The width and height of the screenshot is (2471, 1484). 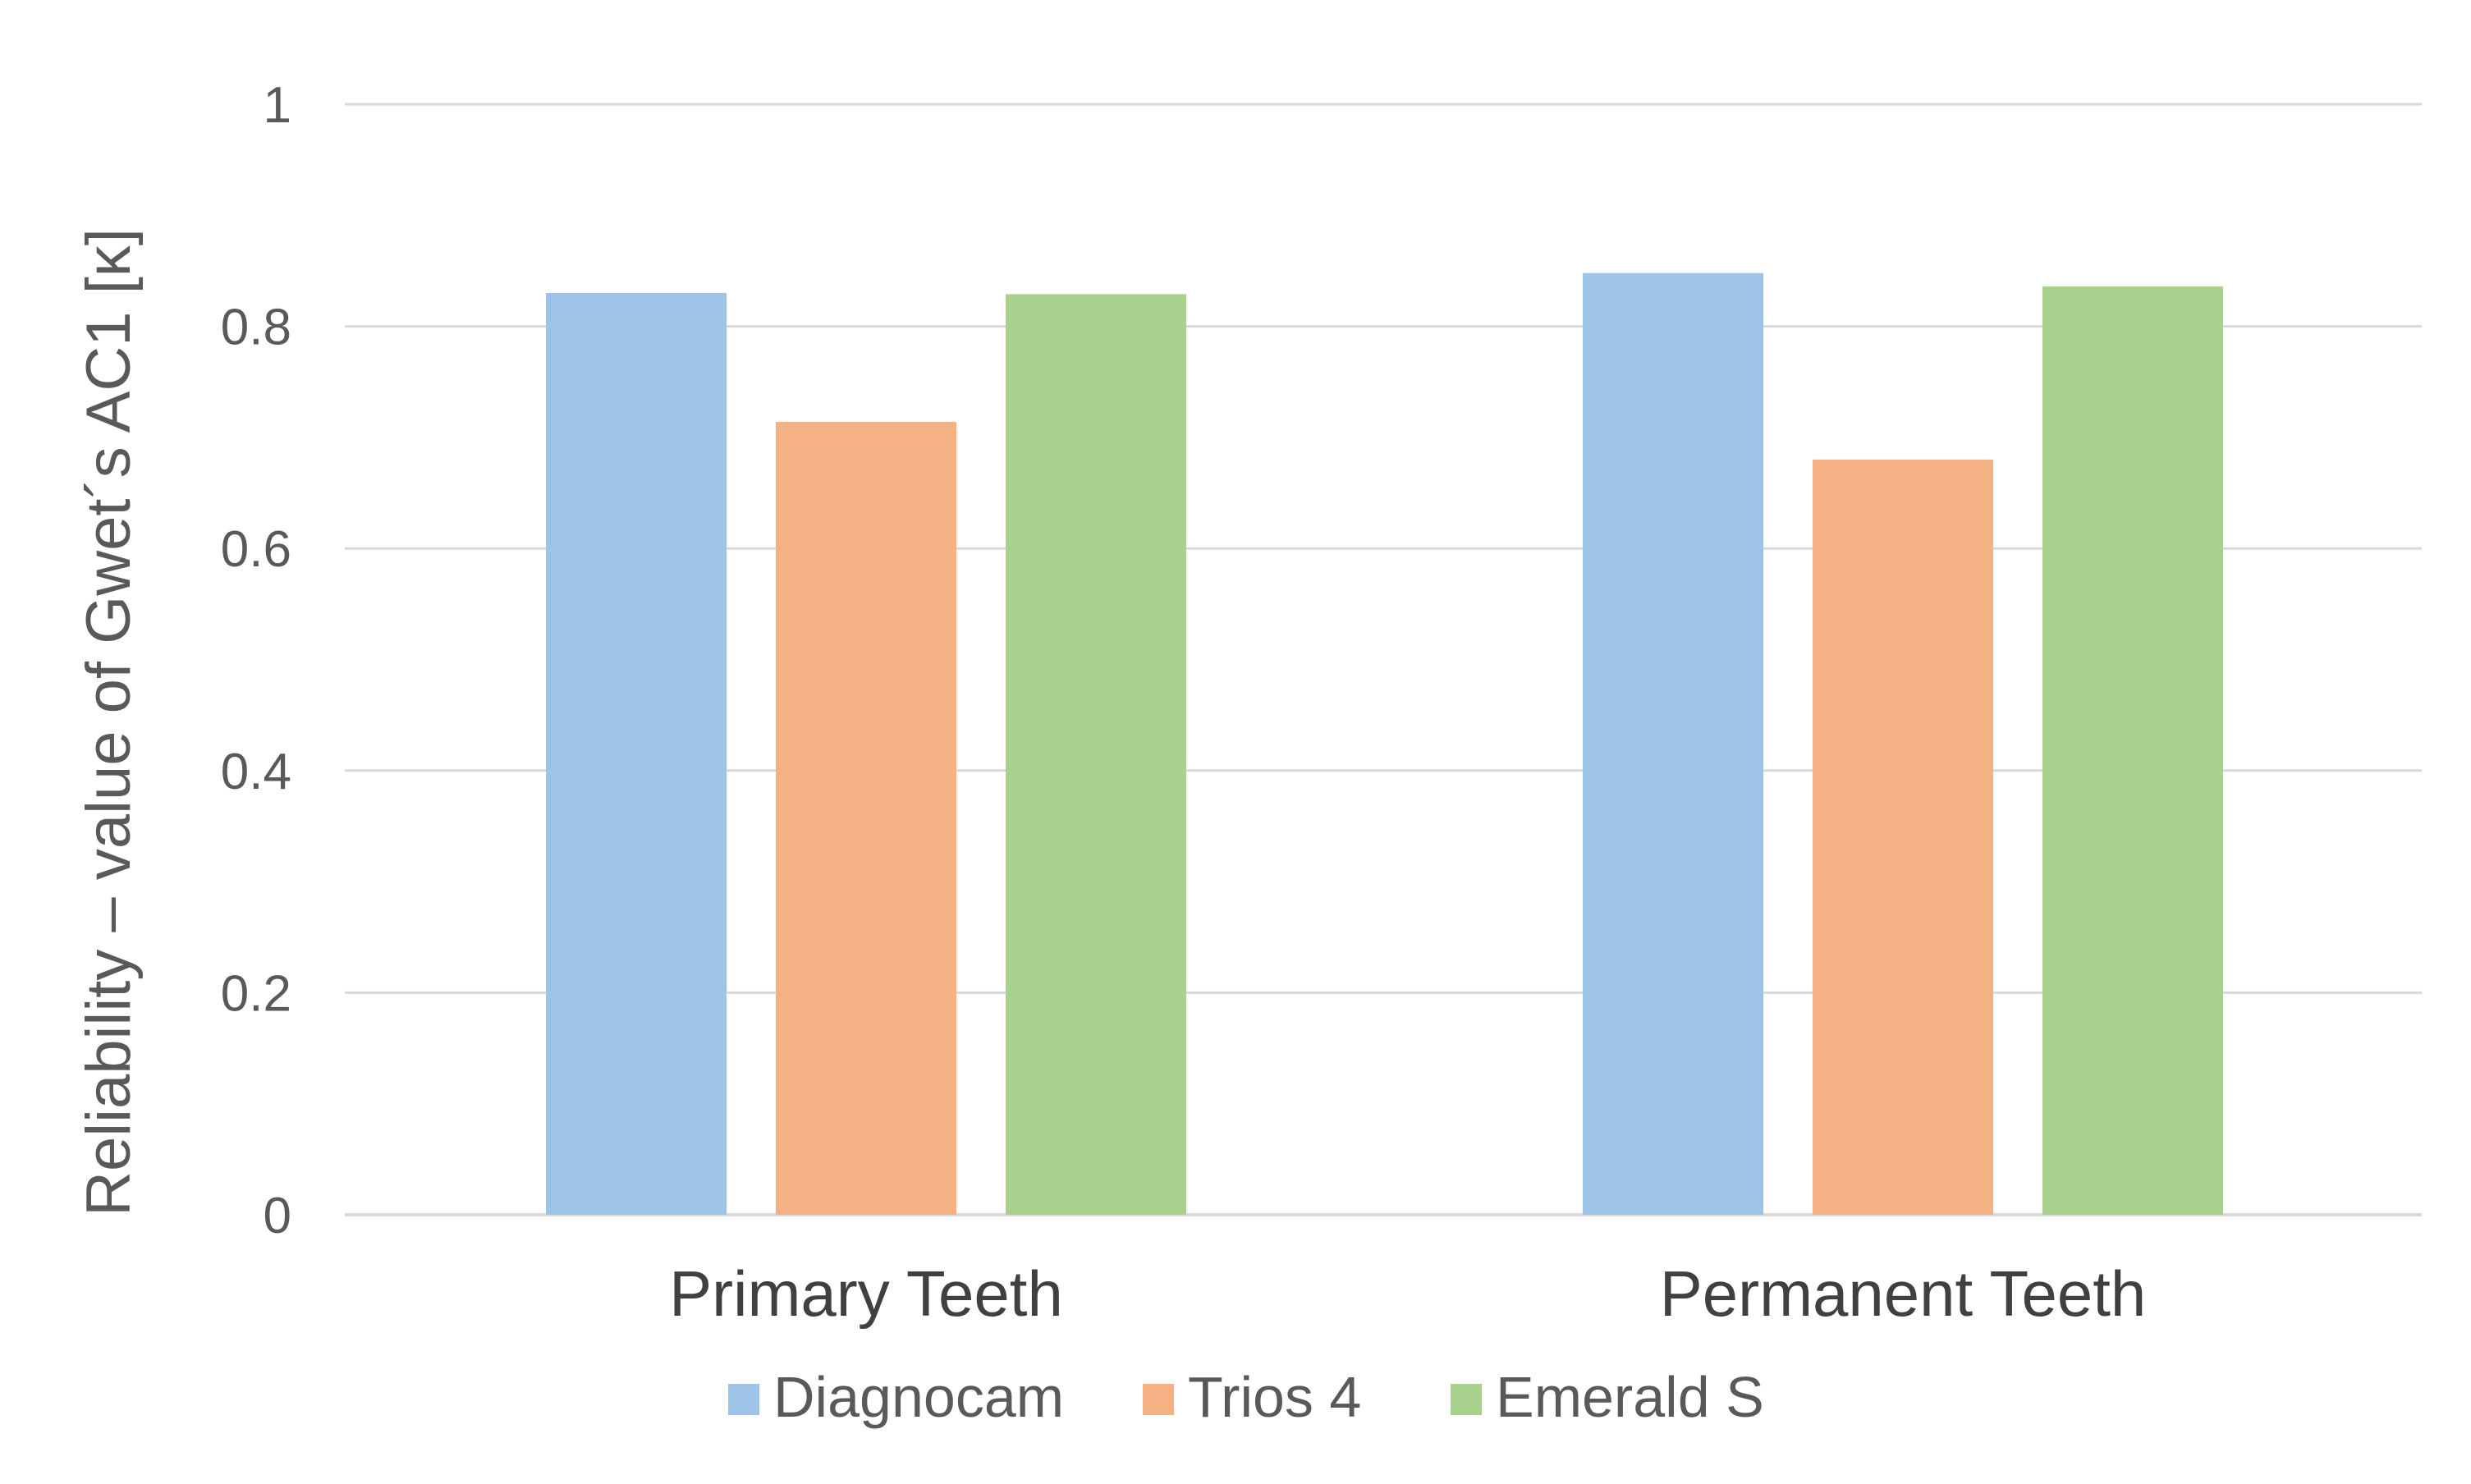 I want to click on category-label-1: Permanent Teeth, so click(x=1903, y=1293).